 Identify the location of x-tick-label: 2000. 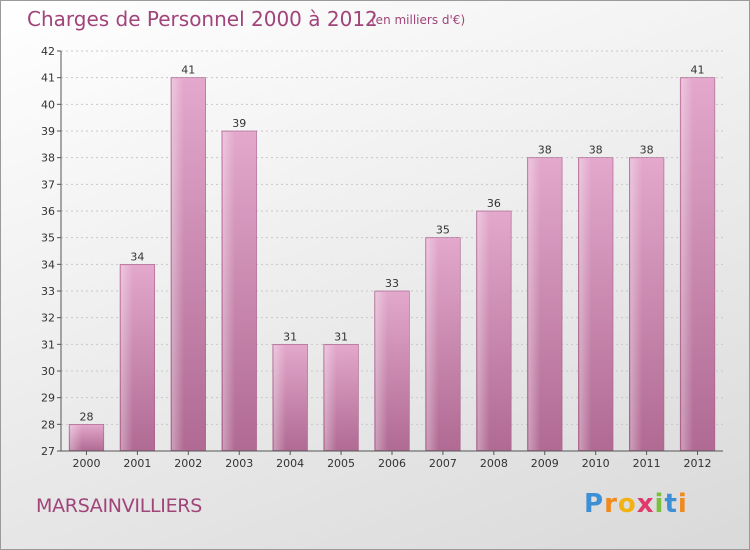
(86, 463).